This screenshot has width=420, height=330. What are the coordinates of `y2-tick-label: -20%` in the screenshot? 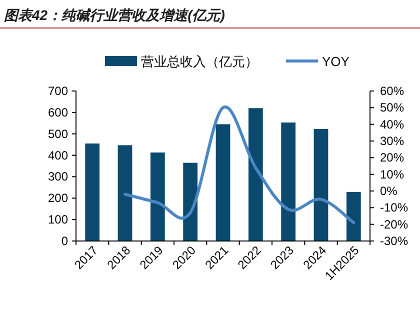 It's located at (394, 224).